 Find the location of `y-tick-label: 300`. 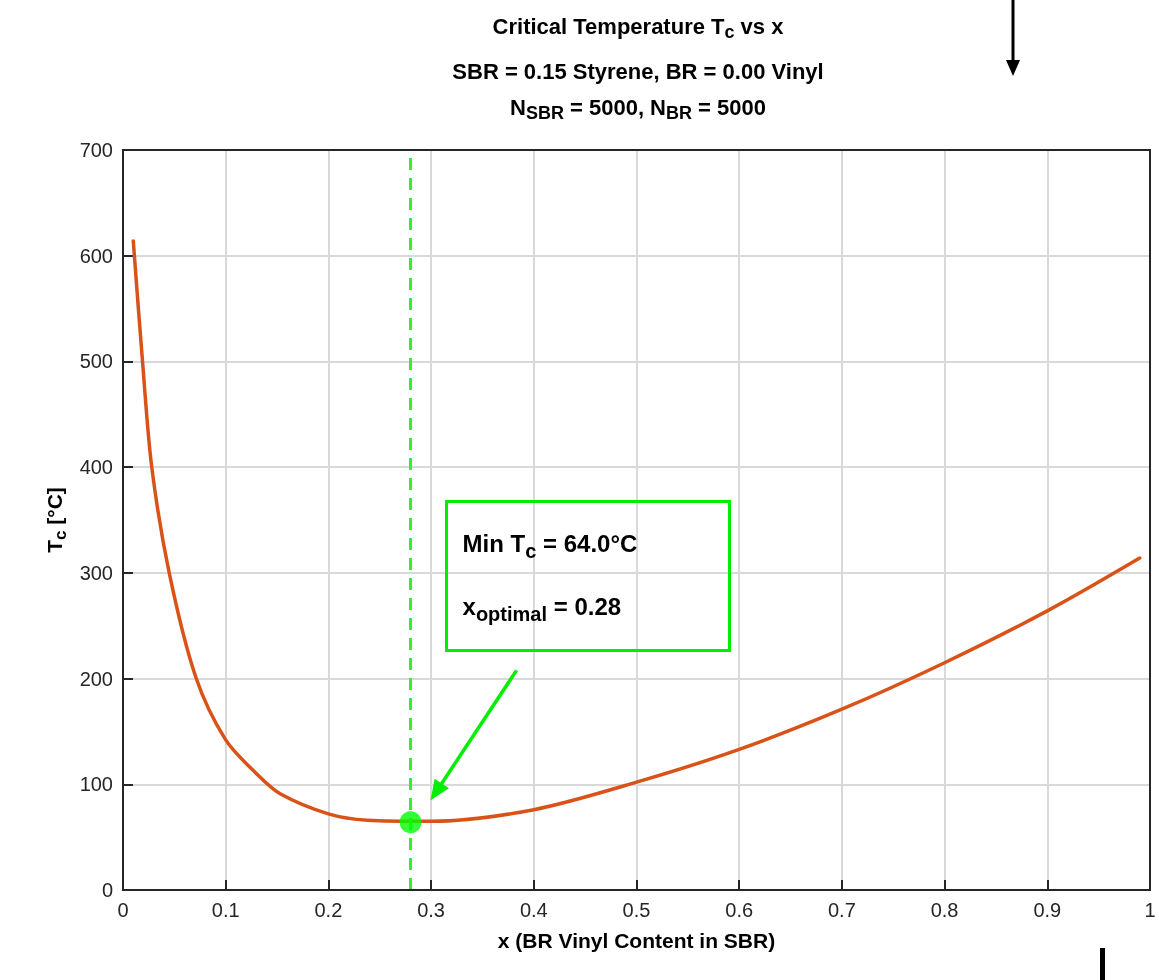

y-tick-label: 300 is located at coordinates (96, 572).